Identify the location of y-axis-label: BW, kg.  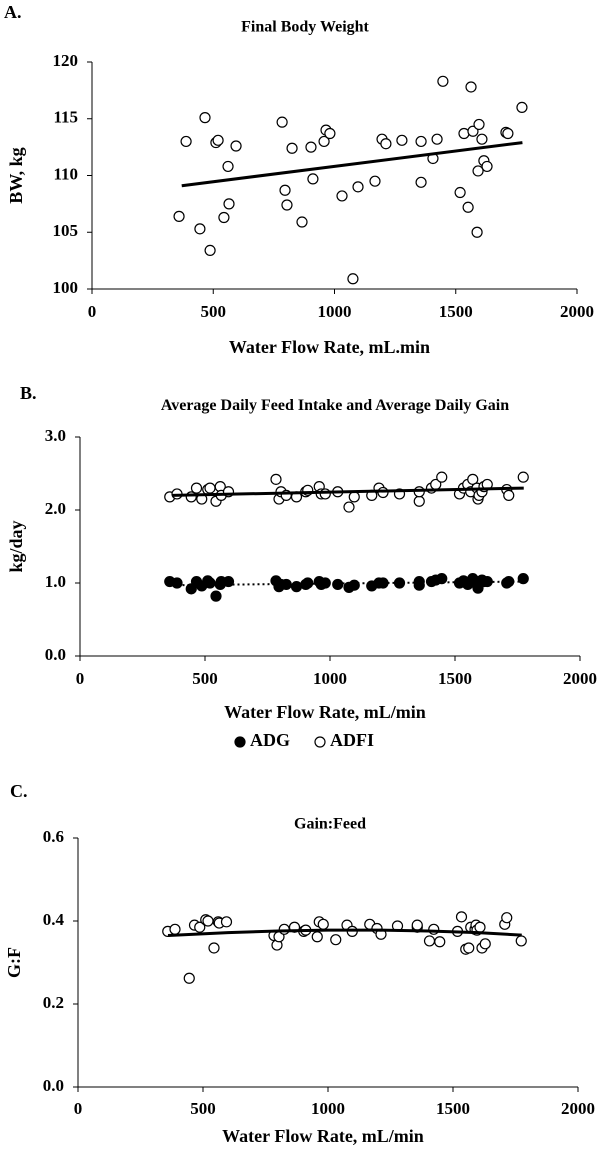
(16, 175).